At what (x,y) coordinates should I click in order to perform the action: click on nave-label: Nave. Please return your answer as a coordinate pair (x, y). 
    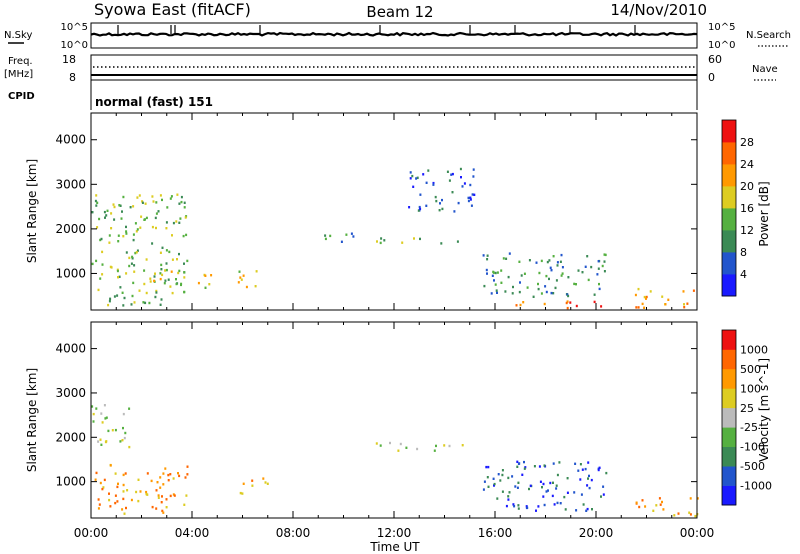
    Looking at the image, I should click on (765, 69).